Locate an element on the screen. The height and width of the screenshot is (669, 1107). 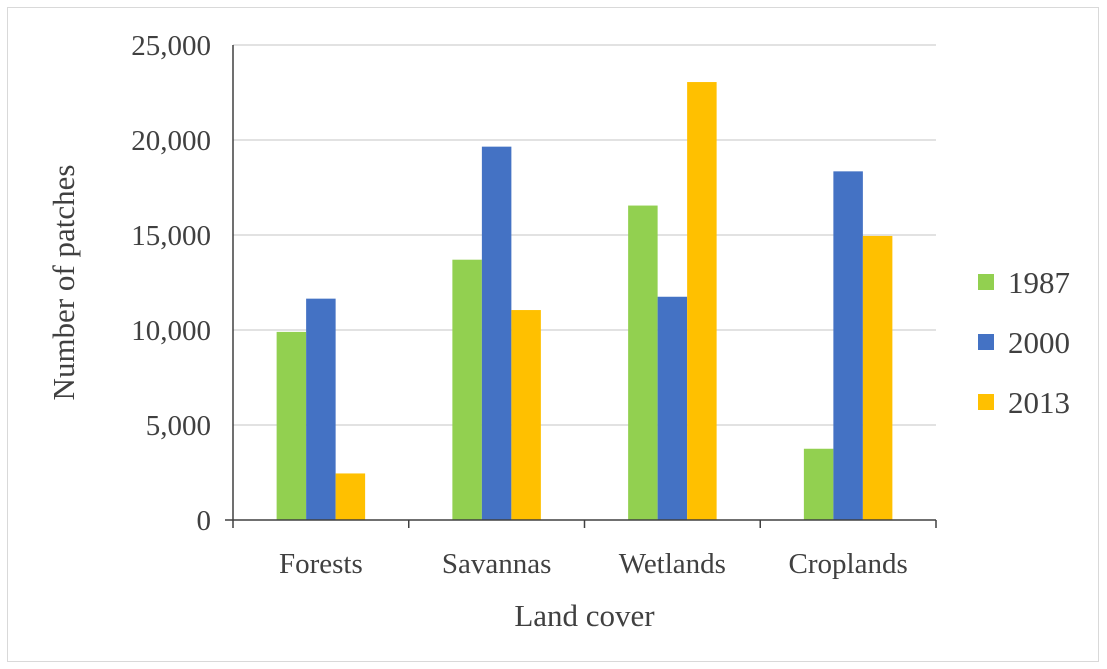
y-tick-label: 5,000 is located at coordinates (178, 426).